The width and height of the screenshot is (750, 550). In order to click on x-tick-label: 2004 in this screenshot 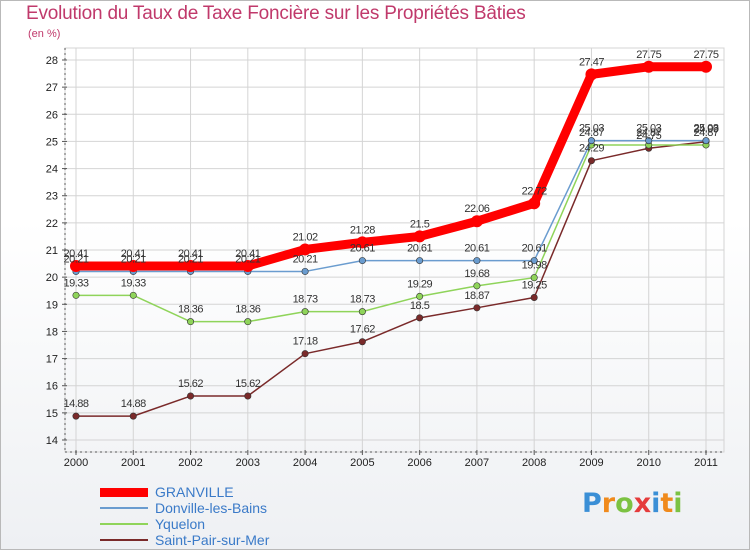, I will do `click(305, 463)`.